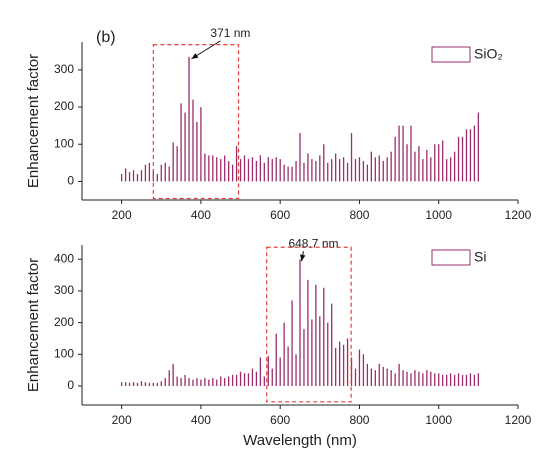  Describe the element at coordinates (106, 37) in the screenshot. I see `panel-label: (b)` at that location.